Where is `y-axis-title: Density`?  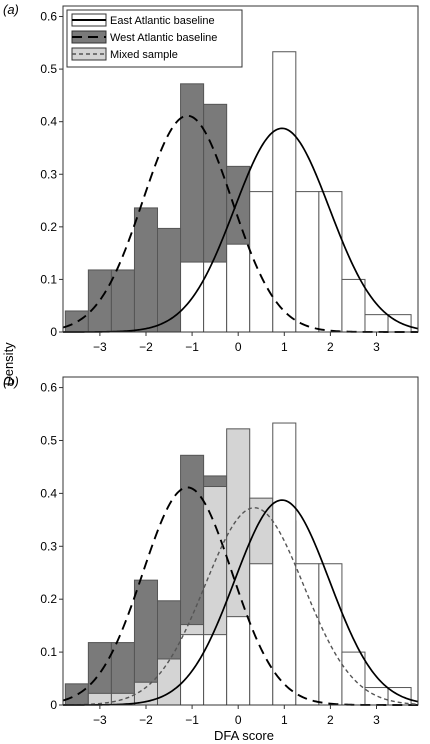 y-axis-title: Density is located at coordinates (8, 364).